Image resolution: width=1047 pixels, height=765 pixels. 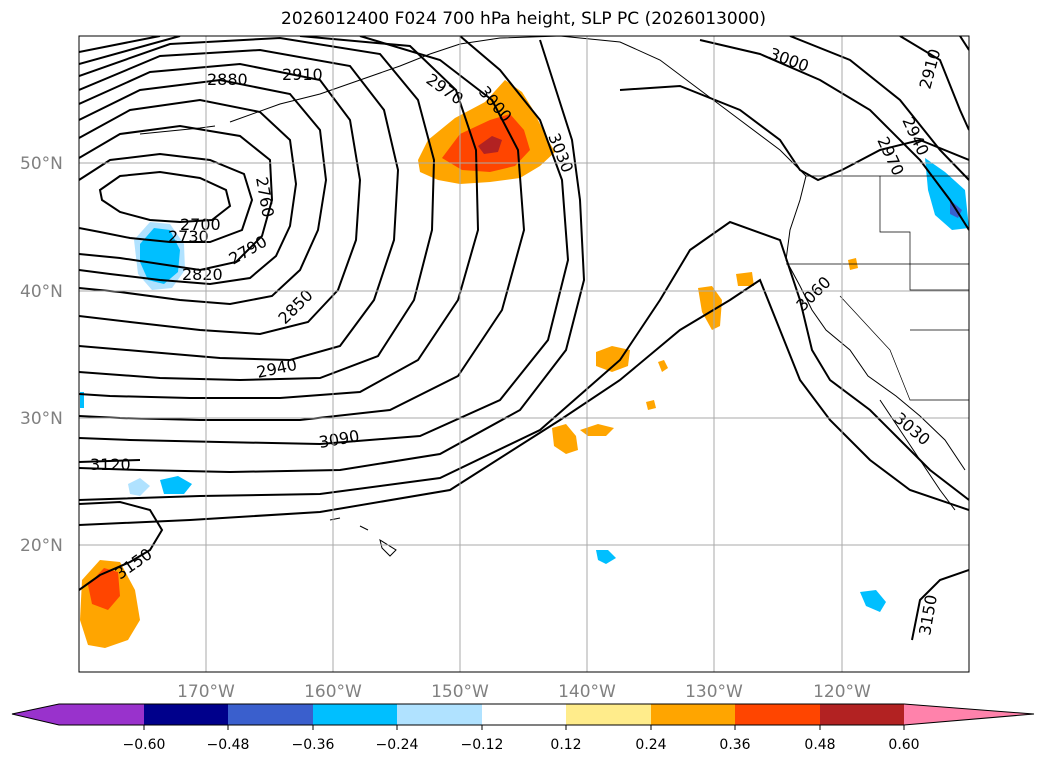 What do you see at coordinates (41, 164) in the screenshot?
I see `lat-label: 50°N` at bounding box center [41, 164].